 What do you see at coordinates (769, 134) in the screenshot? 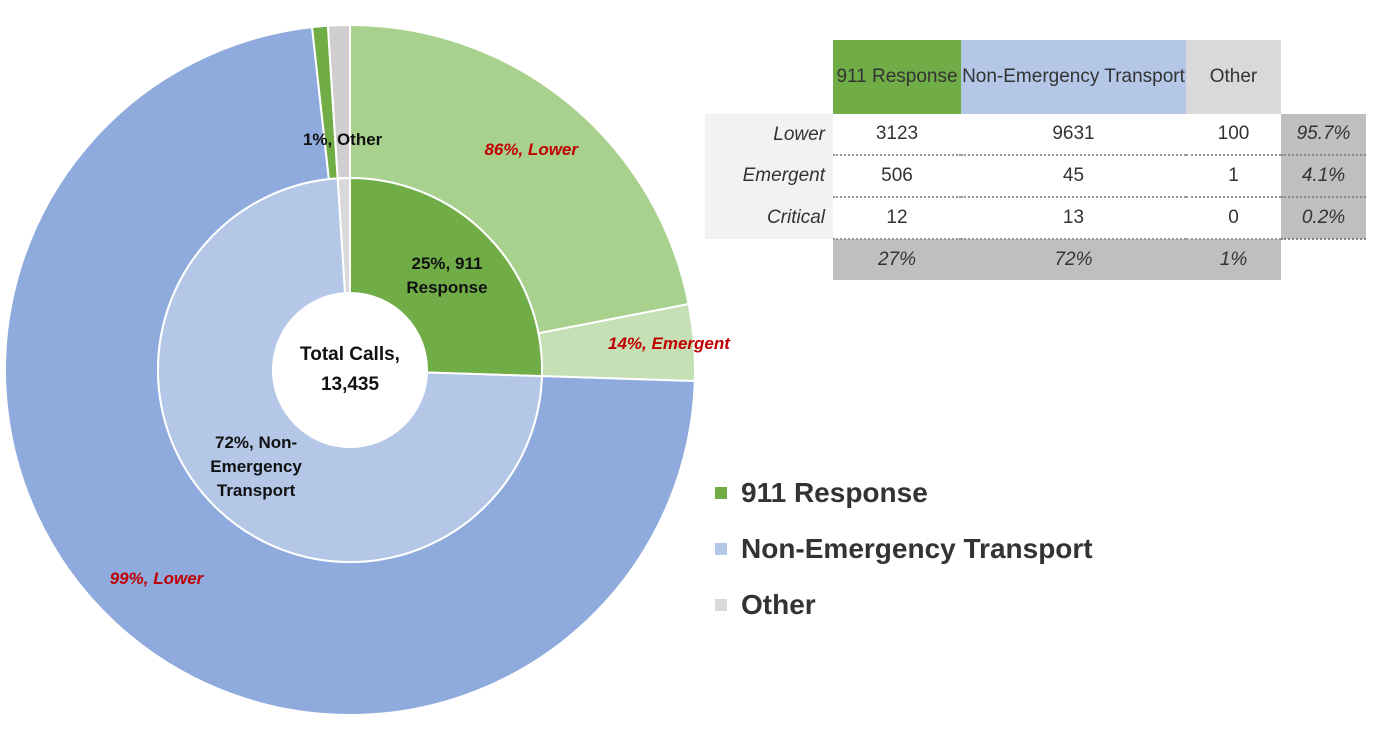
I see `row-label: Lower` at bounding box center [769, 134].